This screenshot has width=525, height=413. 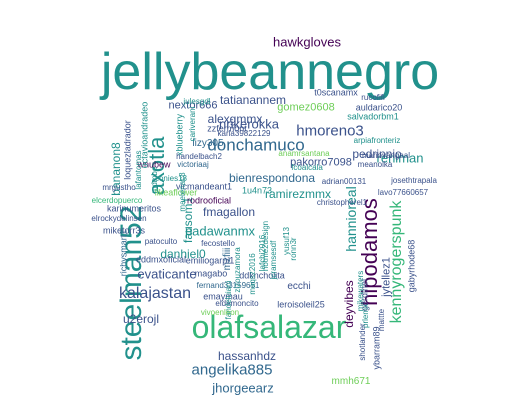 I want to click on cloud-word: reniman, so click(x=400, y=158).